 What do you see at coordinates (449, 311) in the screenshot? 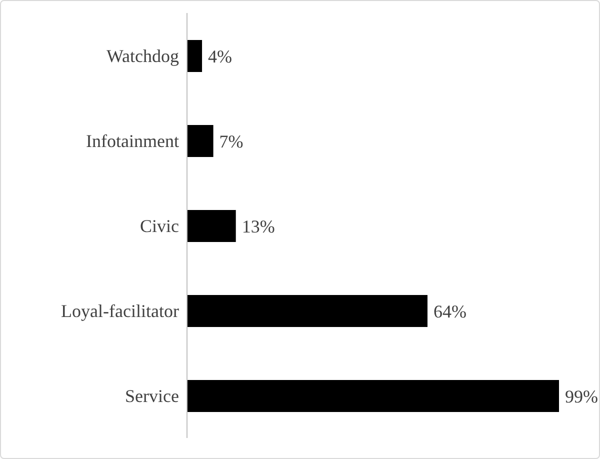
I see `data-label: 64%` at bounding box center [449, 311].